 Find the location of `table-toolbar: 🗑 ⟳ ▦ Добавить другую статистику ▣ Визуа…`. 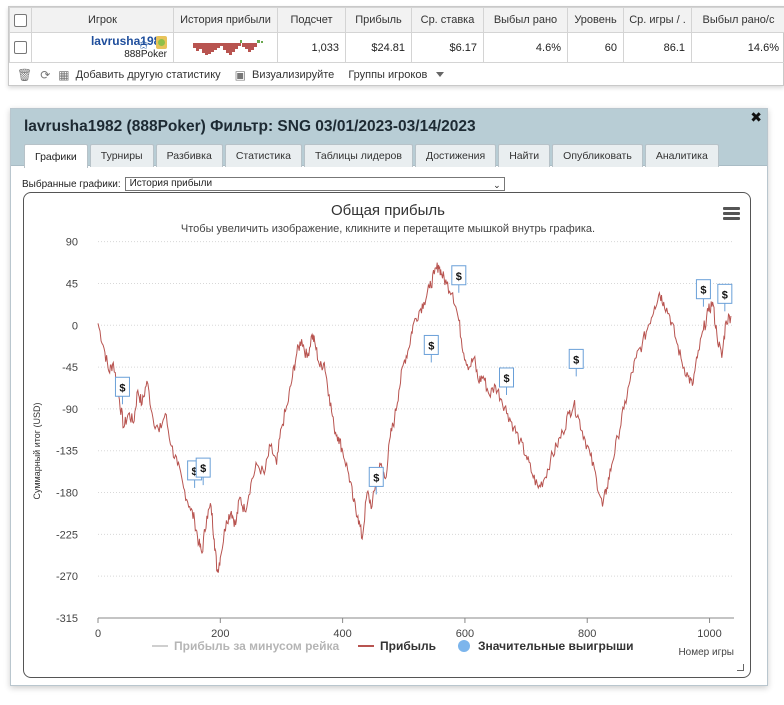

table-toolbar: 🗑 ⟳ ▦ Добавить другую статистику ▣ Визуа… is located at coordinates (396, 74).